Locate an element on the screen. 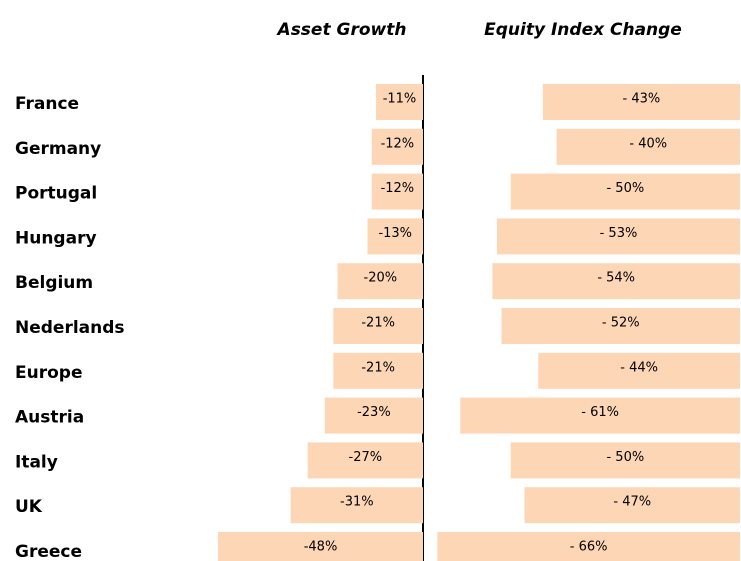  category-label: Germany is located at coordinates (58, 149).